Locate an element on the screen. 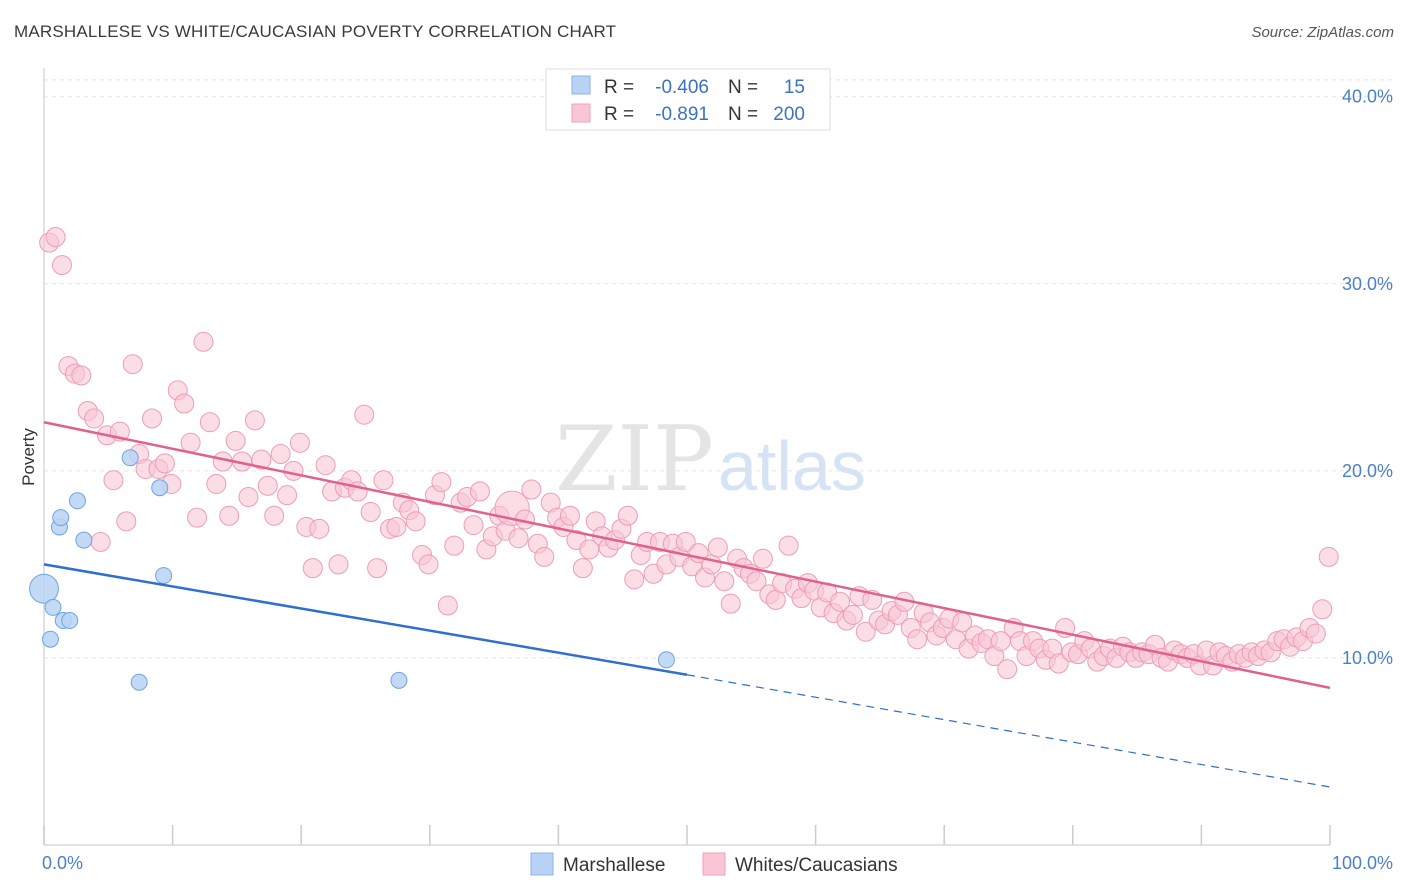 This screenshot has width=1406, height=892. legend-swatch-marshallese is located at coordinates (581, 85).